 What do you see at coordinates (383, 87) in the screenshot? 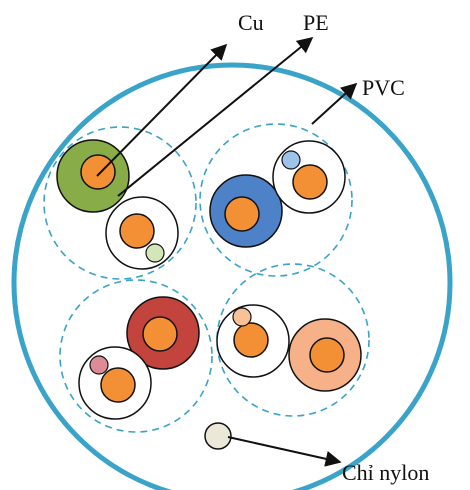
I see `label-pvc: PVC` at bounding box center [383, 87].